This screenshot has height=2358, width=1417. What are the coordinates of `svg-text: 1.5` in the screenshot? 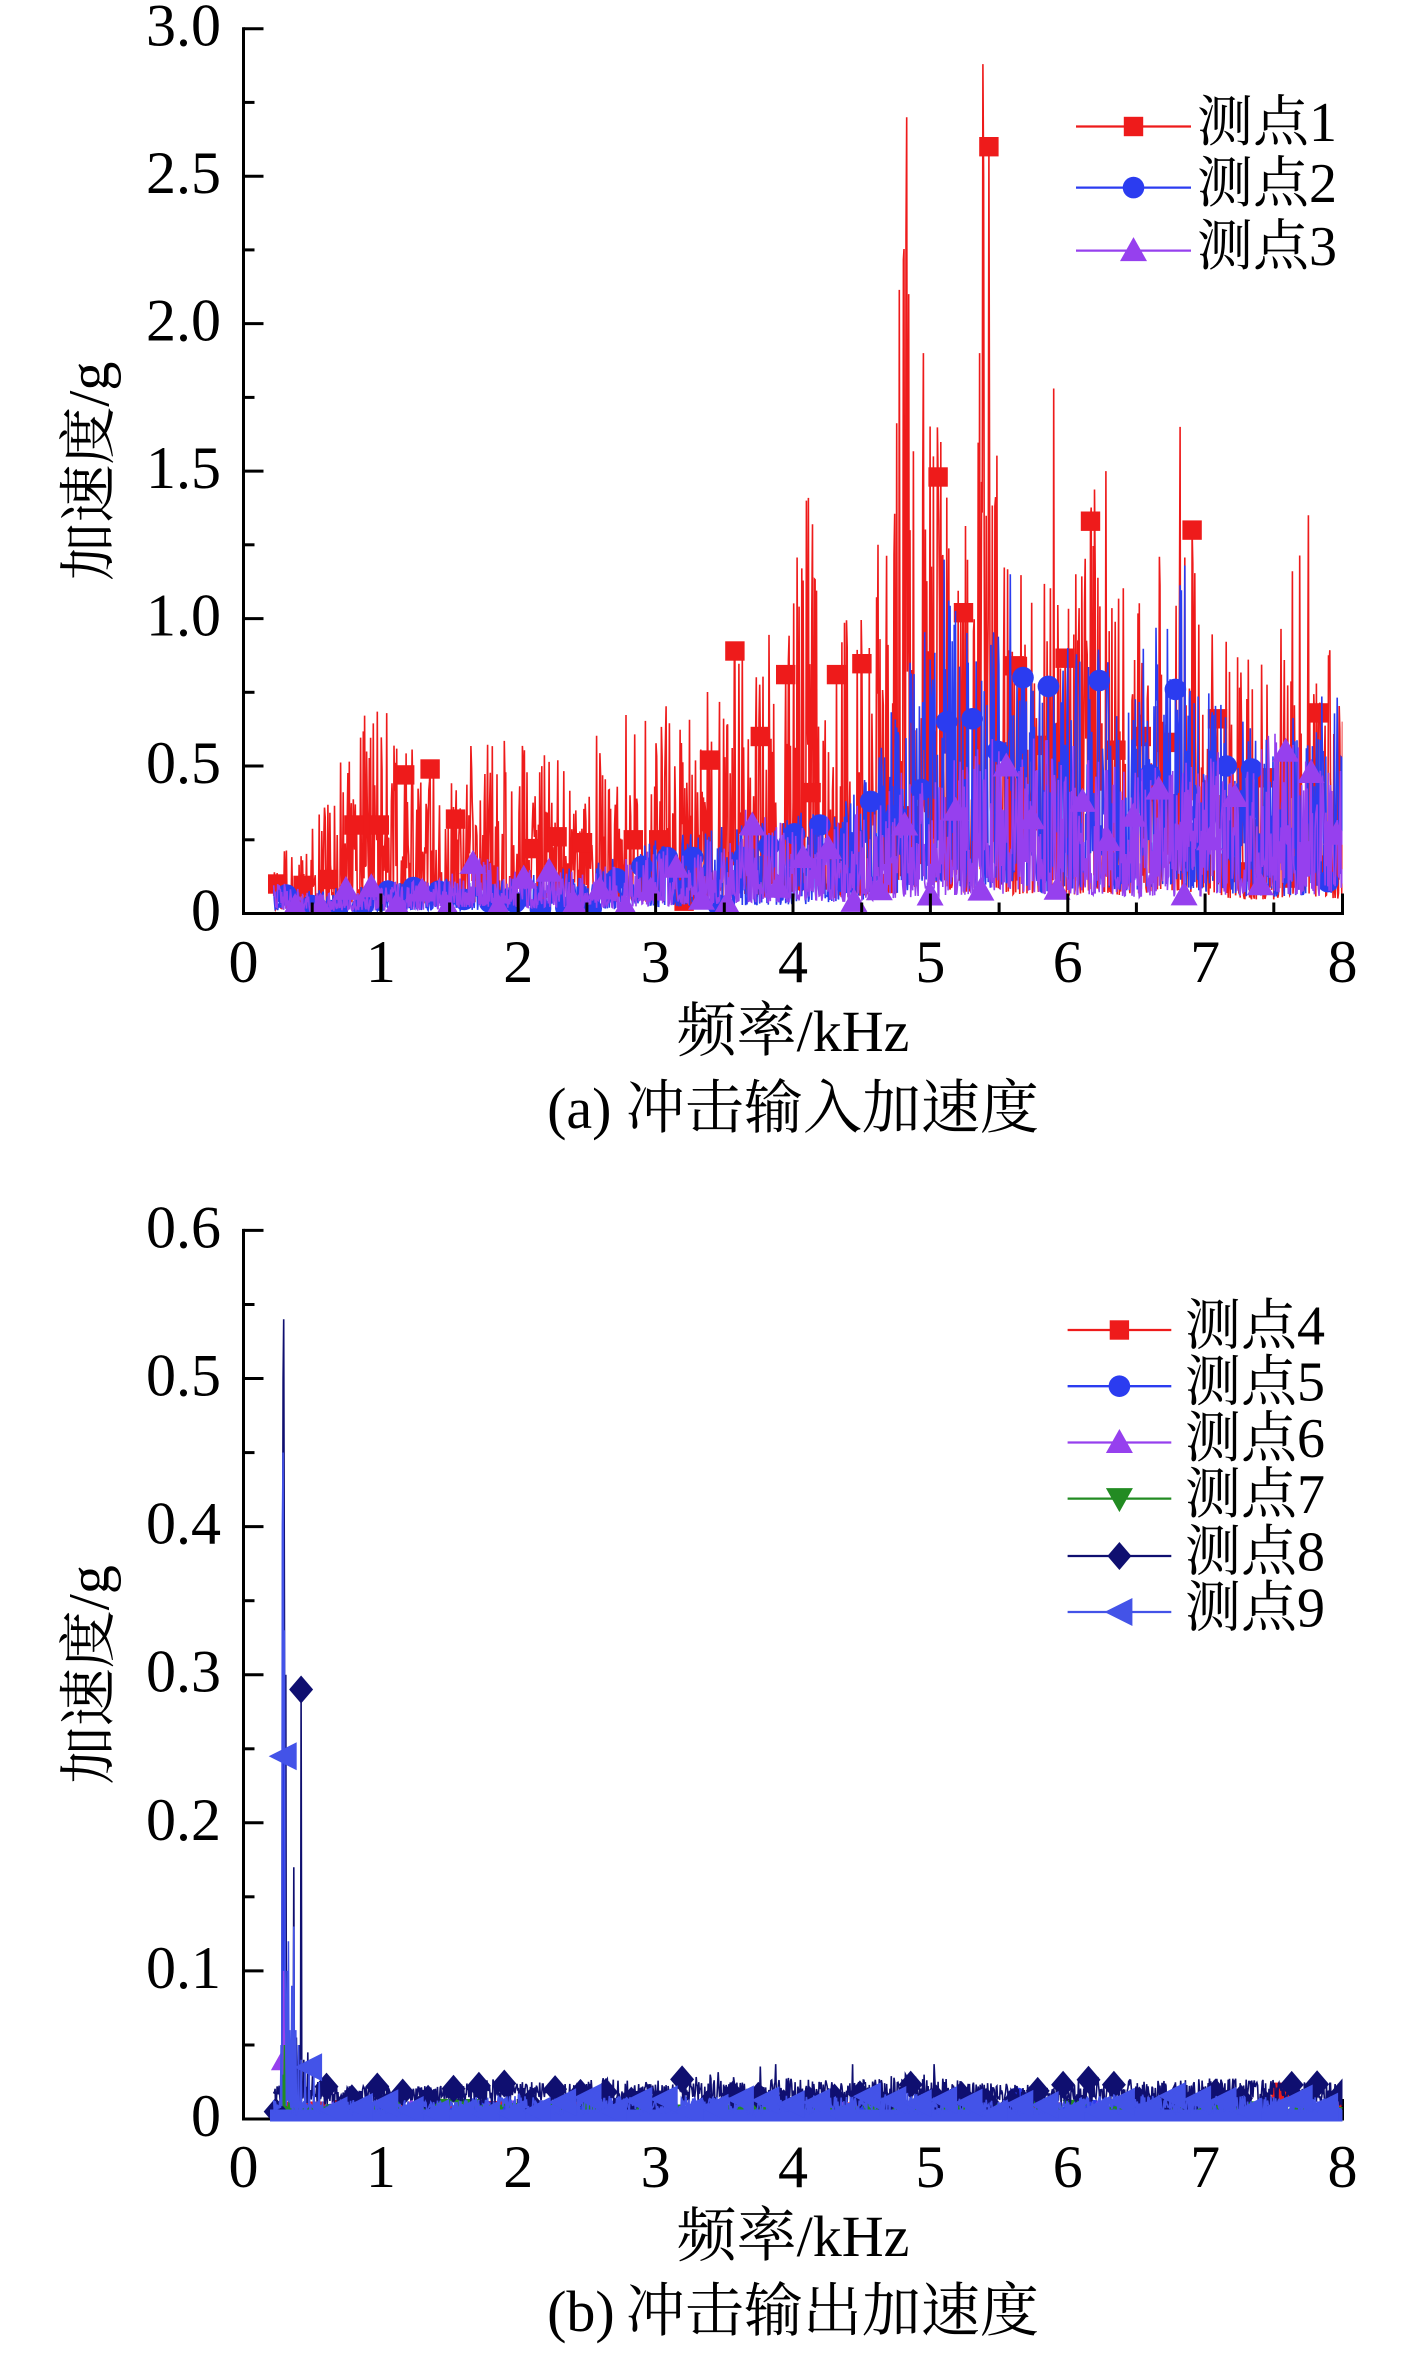 It's located at (183, 468).